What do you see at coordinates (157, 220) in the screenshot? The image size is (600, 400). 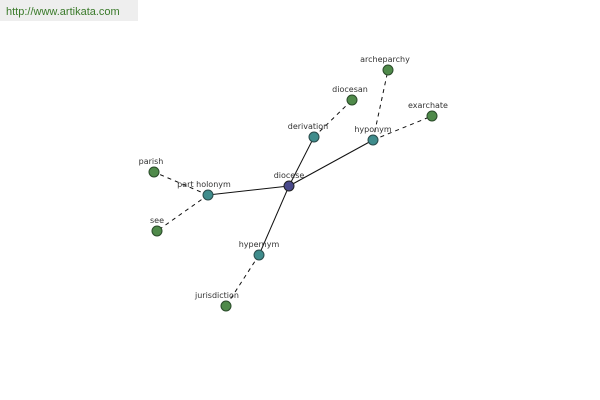 I see `node-label: see` at bounding box center [157, 220].